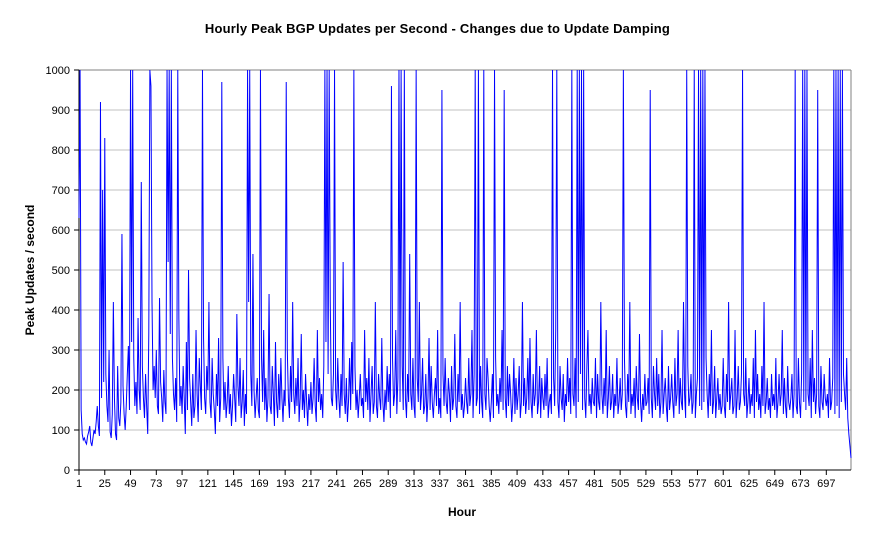 This screenshot has width=875, height=538. I want to click on x-tick-label: 601, so click(723, 484).